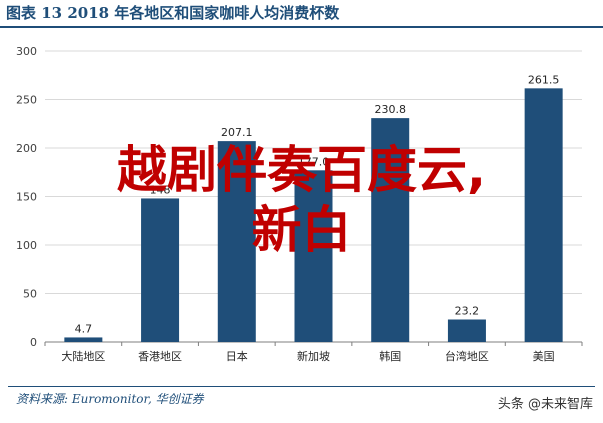  What do you see at coordinates (84, 328) in the screenshot?
I see `bar-data-label: 4.7` at bounding box center [84, 328].